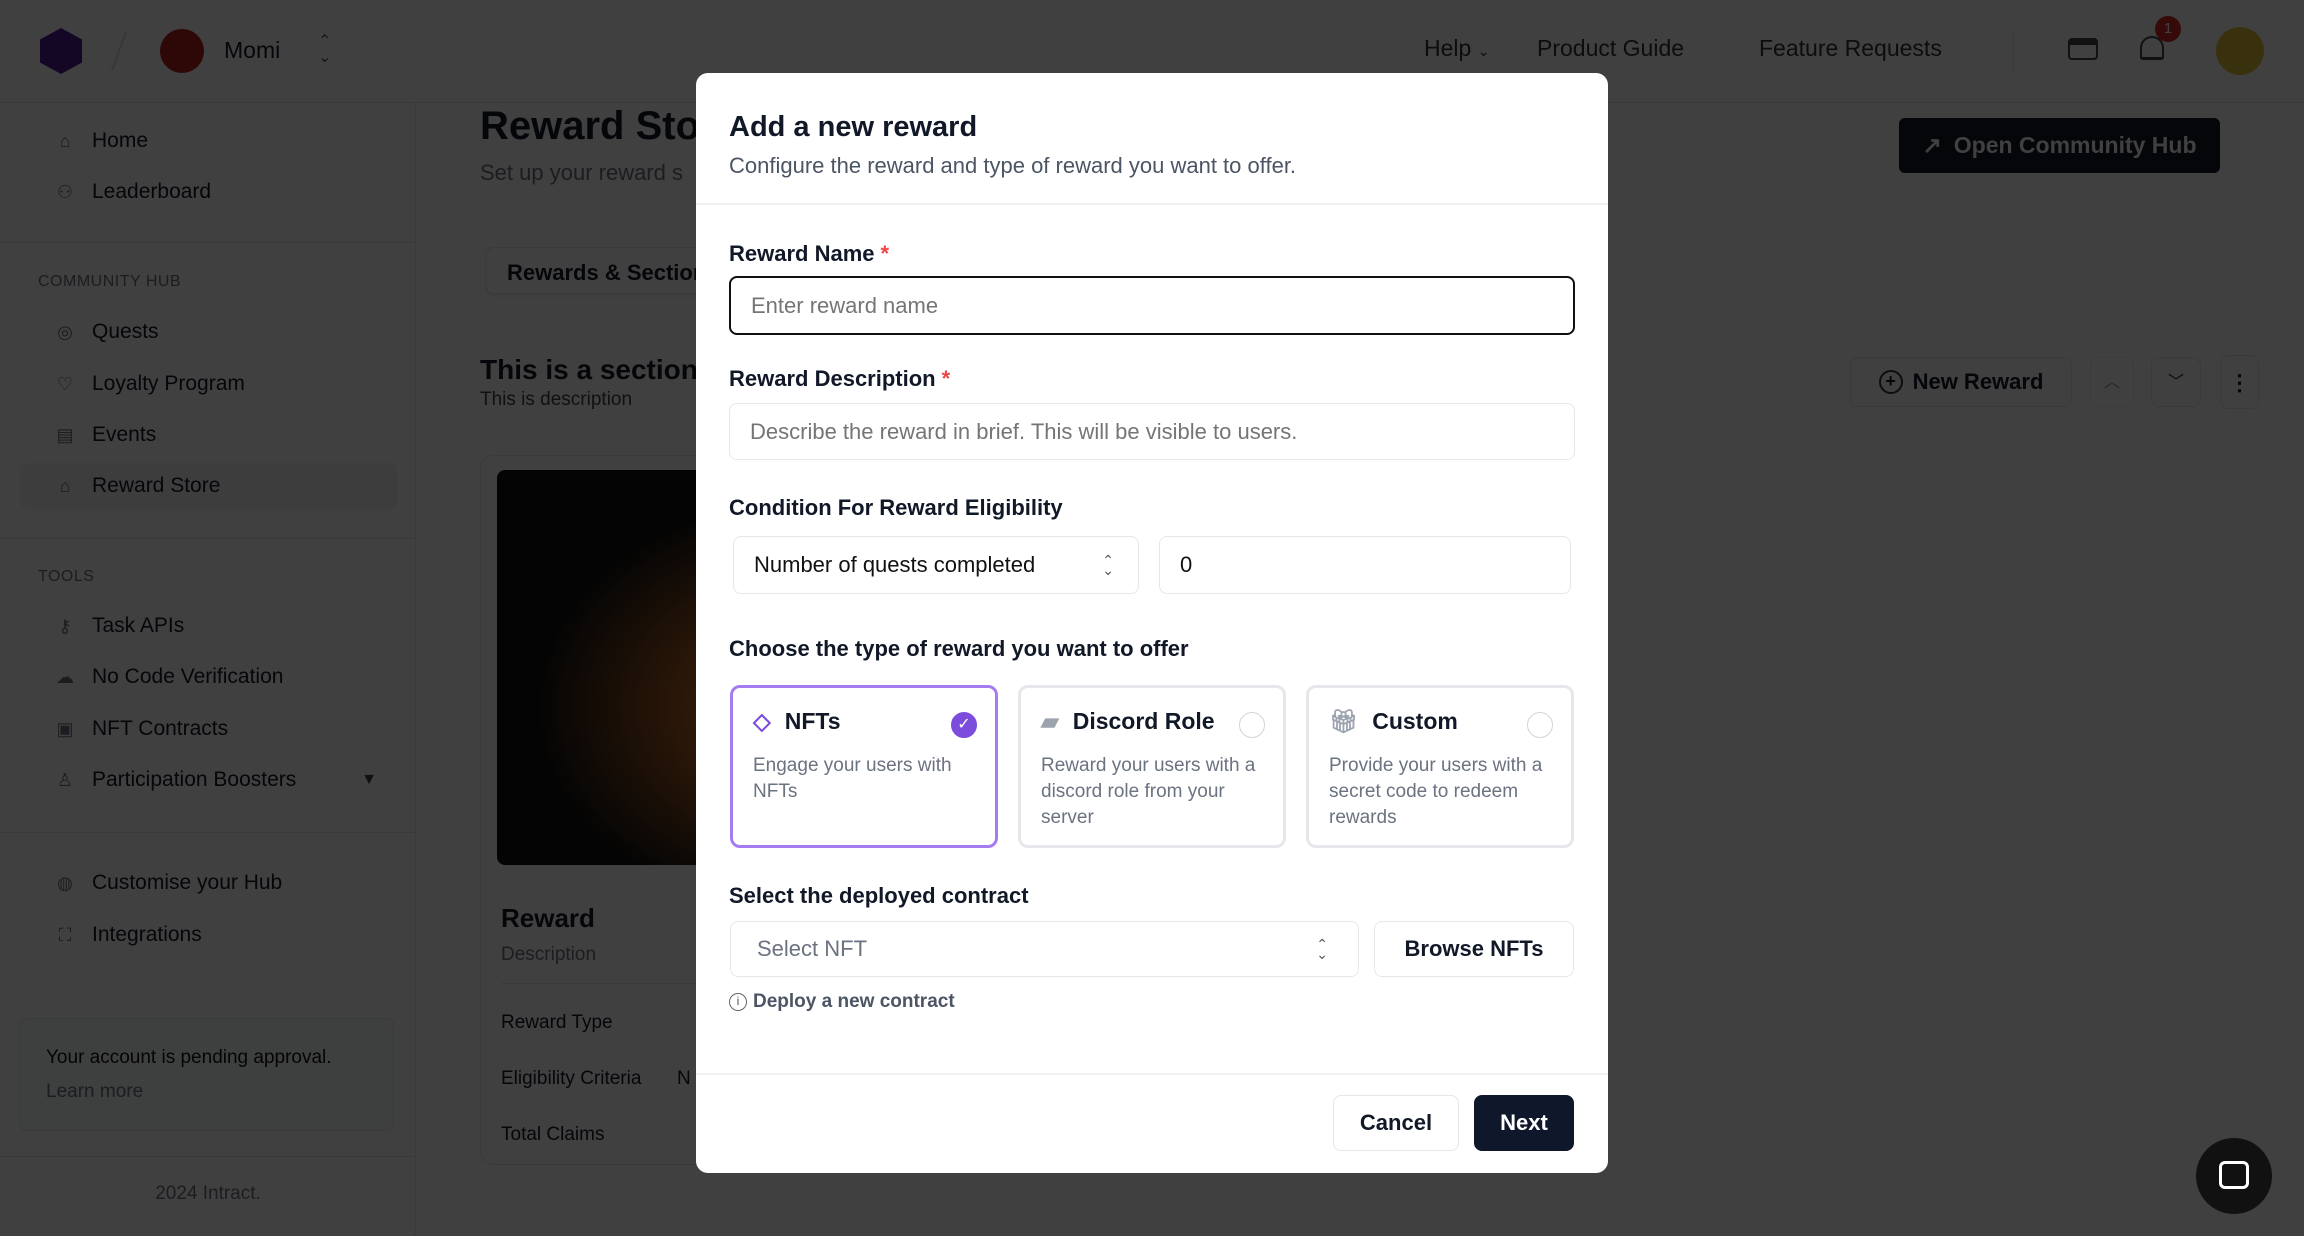 The height and width of the screenshot is (1236, 2304). I want to click on reward-card-description: Description, so click(549, 954).